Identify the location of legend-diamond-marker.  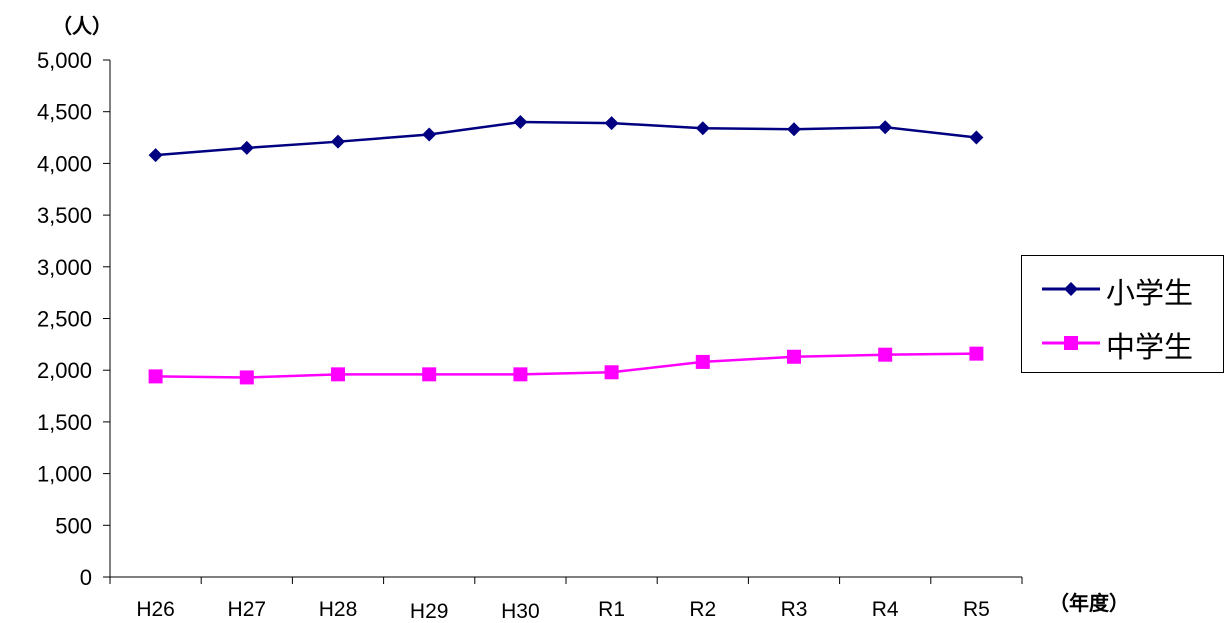
(1071, 289).